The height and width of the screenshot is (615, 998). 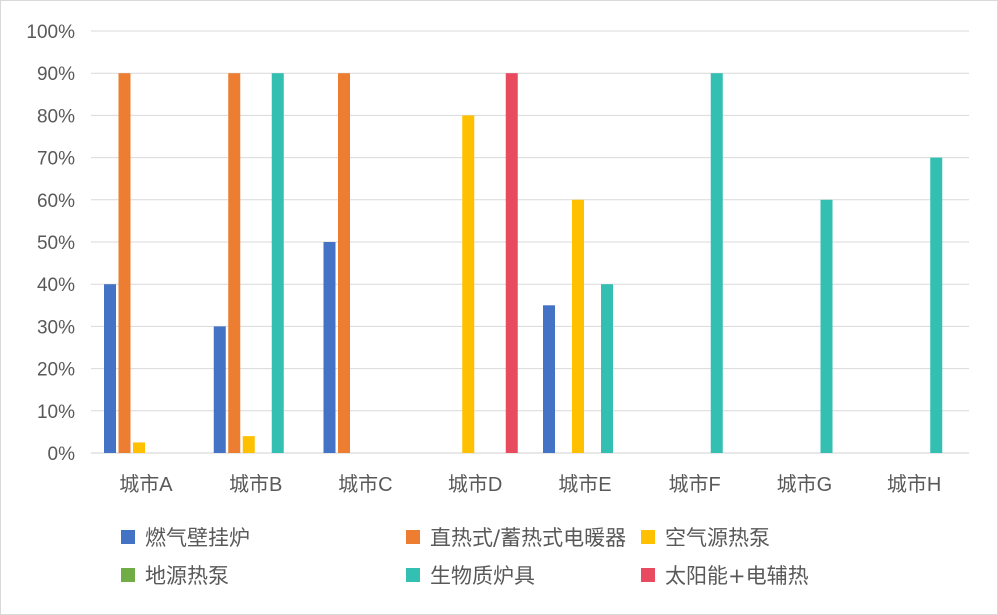 What do you see at coordinates (501, 556) in the screenshot?
I see `legend: 燃气壁挂炉 直热式/蓄热式电暖器 空气源热泵地源热泵 生物质炉具 太阳能+电辅热` at bounding box center [501, 556].